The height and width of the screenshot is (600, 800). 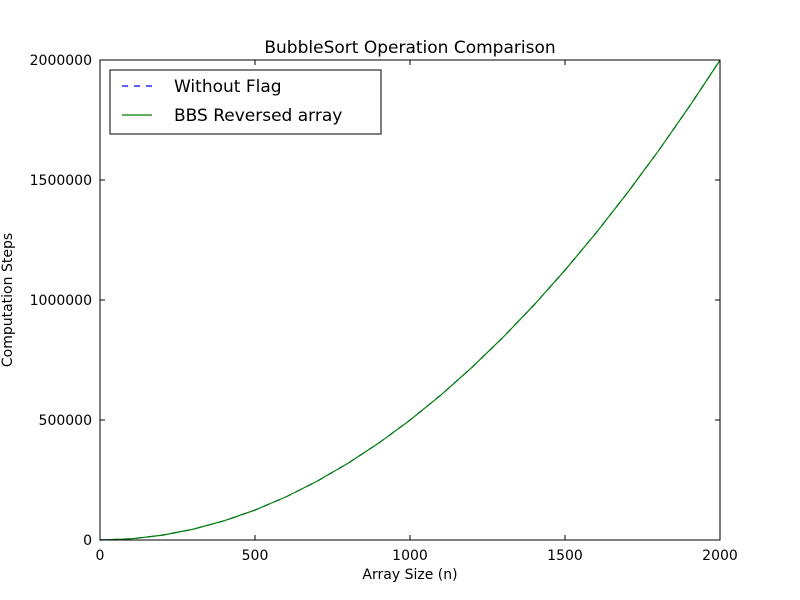 What do you see at coordinates (565, 556) in the screenshot?
I see `x-tick-label: 1500` at bounding box center [565, 556].